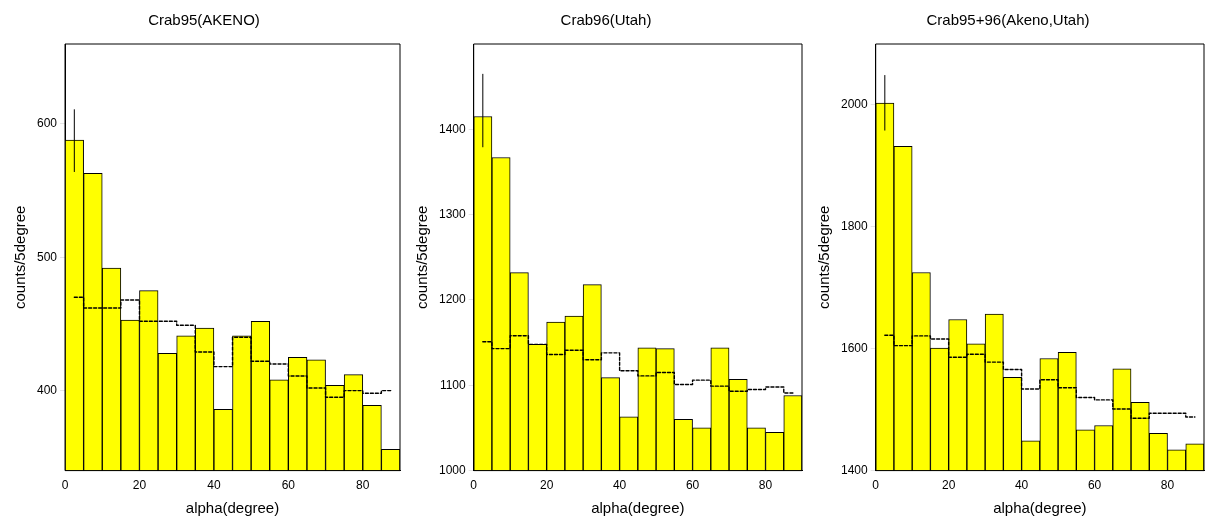 The height and width of the screenshot is (532, 1232). I want to click on chart-title: Crab95+96(Akeno,Utah), so click(1008, 20).